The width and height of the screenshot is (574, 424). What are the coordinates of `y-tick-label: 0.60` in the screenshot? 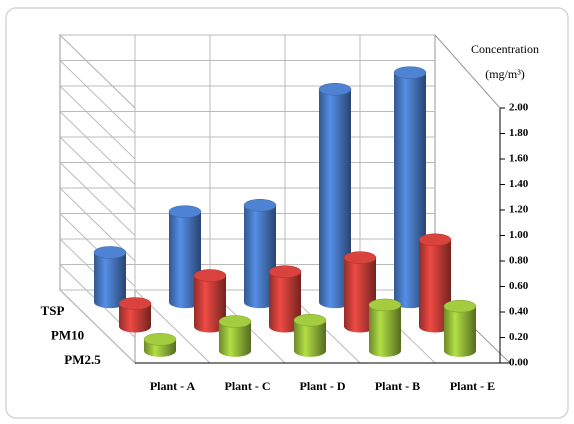 It's located at (519, 286).